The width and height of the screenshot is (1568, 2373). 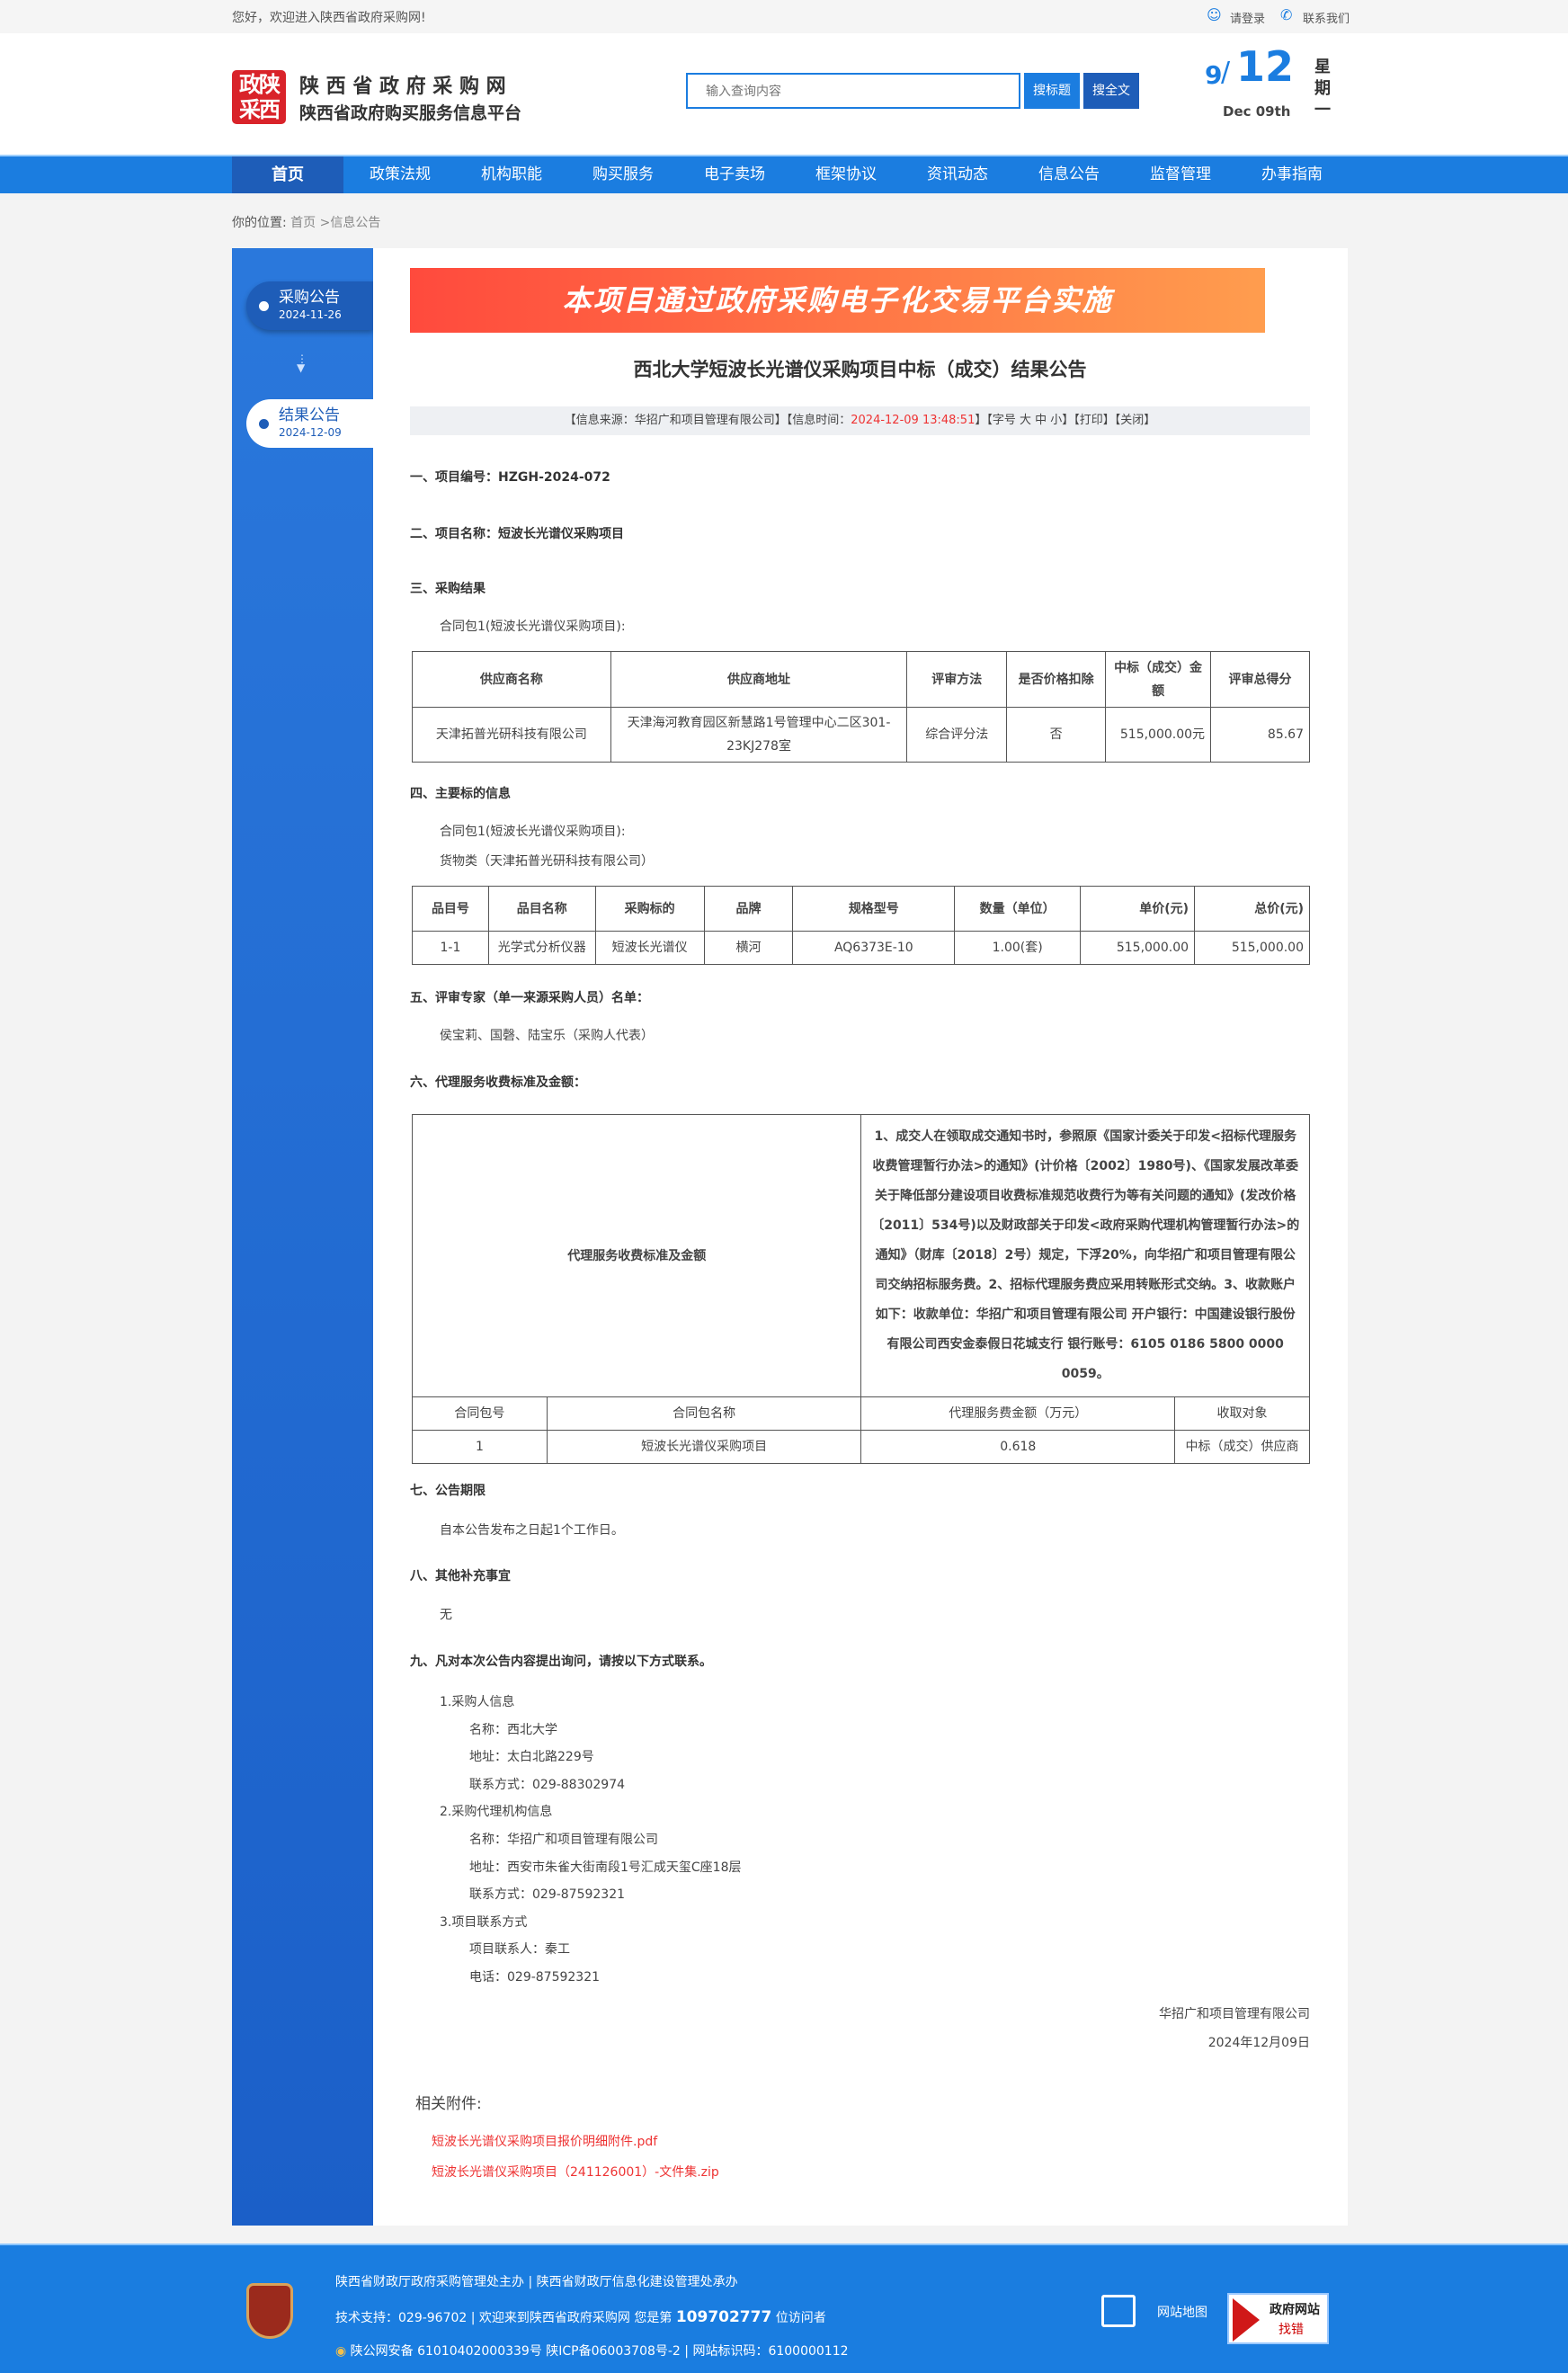 What do you see at coordinates (874, 948) in the screenshot?
I see `cell: AQ6373E-10` at bounding box center [874, 948].